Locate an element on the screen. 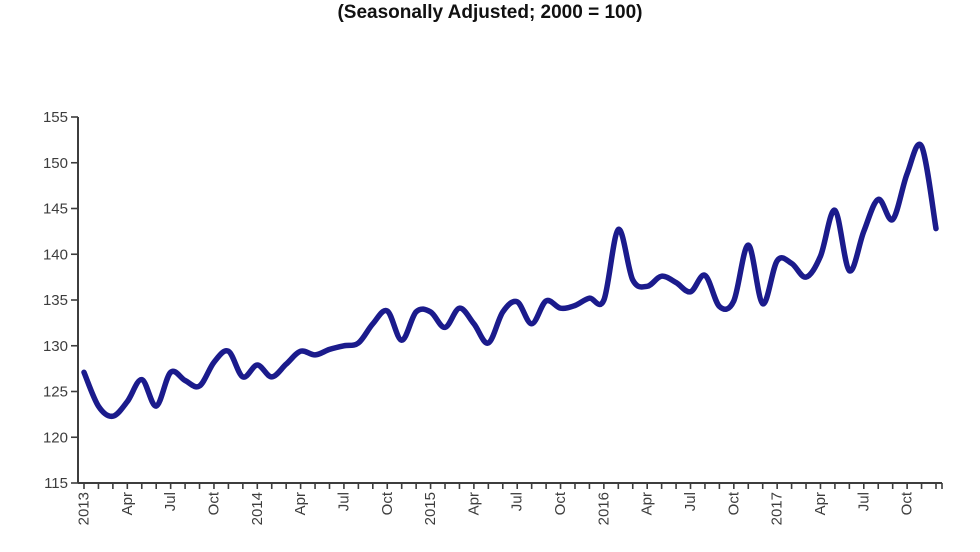  y-axis-tick-label: 150 is located at coordinates (55, 163).